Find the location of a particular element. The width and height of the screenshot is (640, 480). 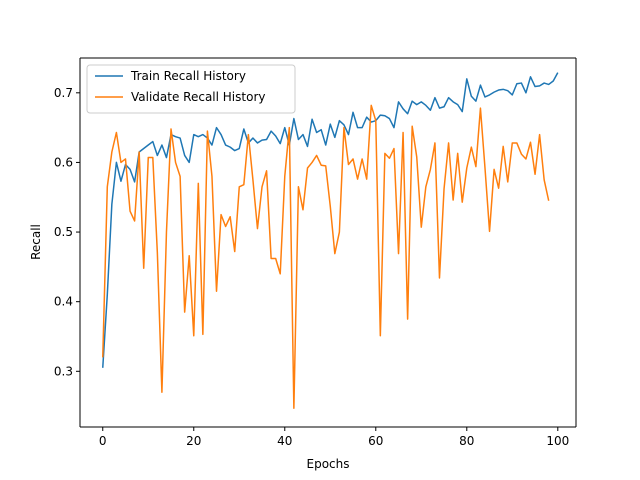

x-axis-label: Epochs is located at coordinates (328, 464).